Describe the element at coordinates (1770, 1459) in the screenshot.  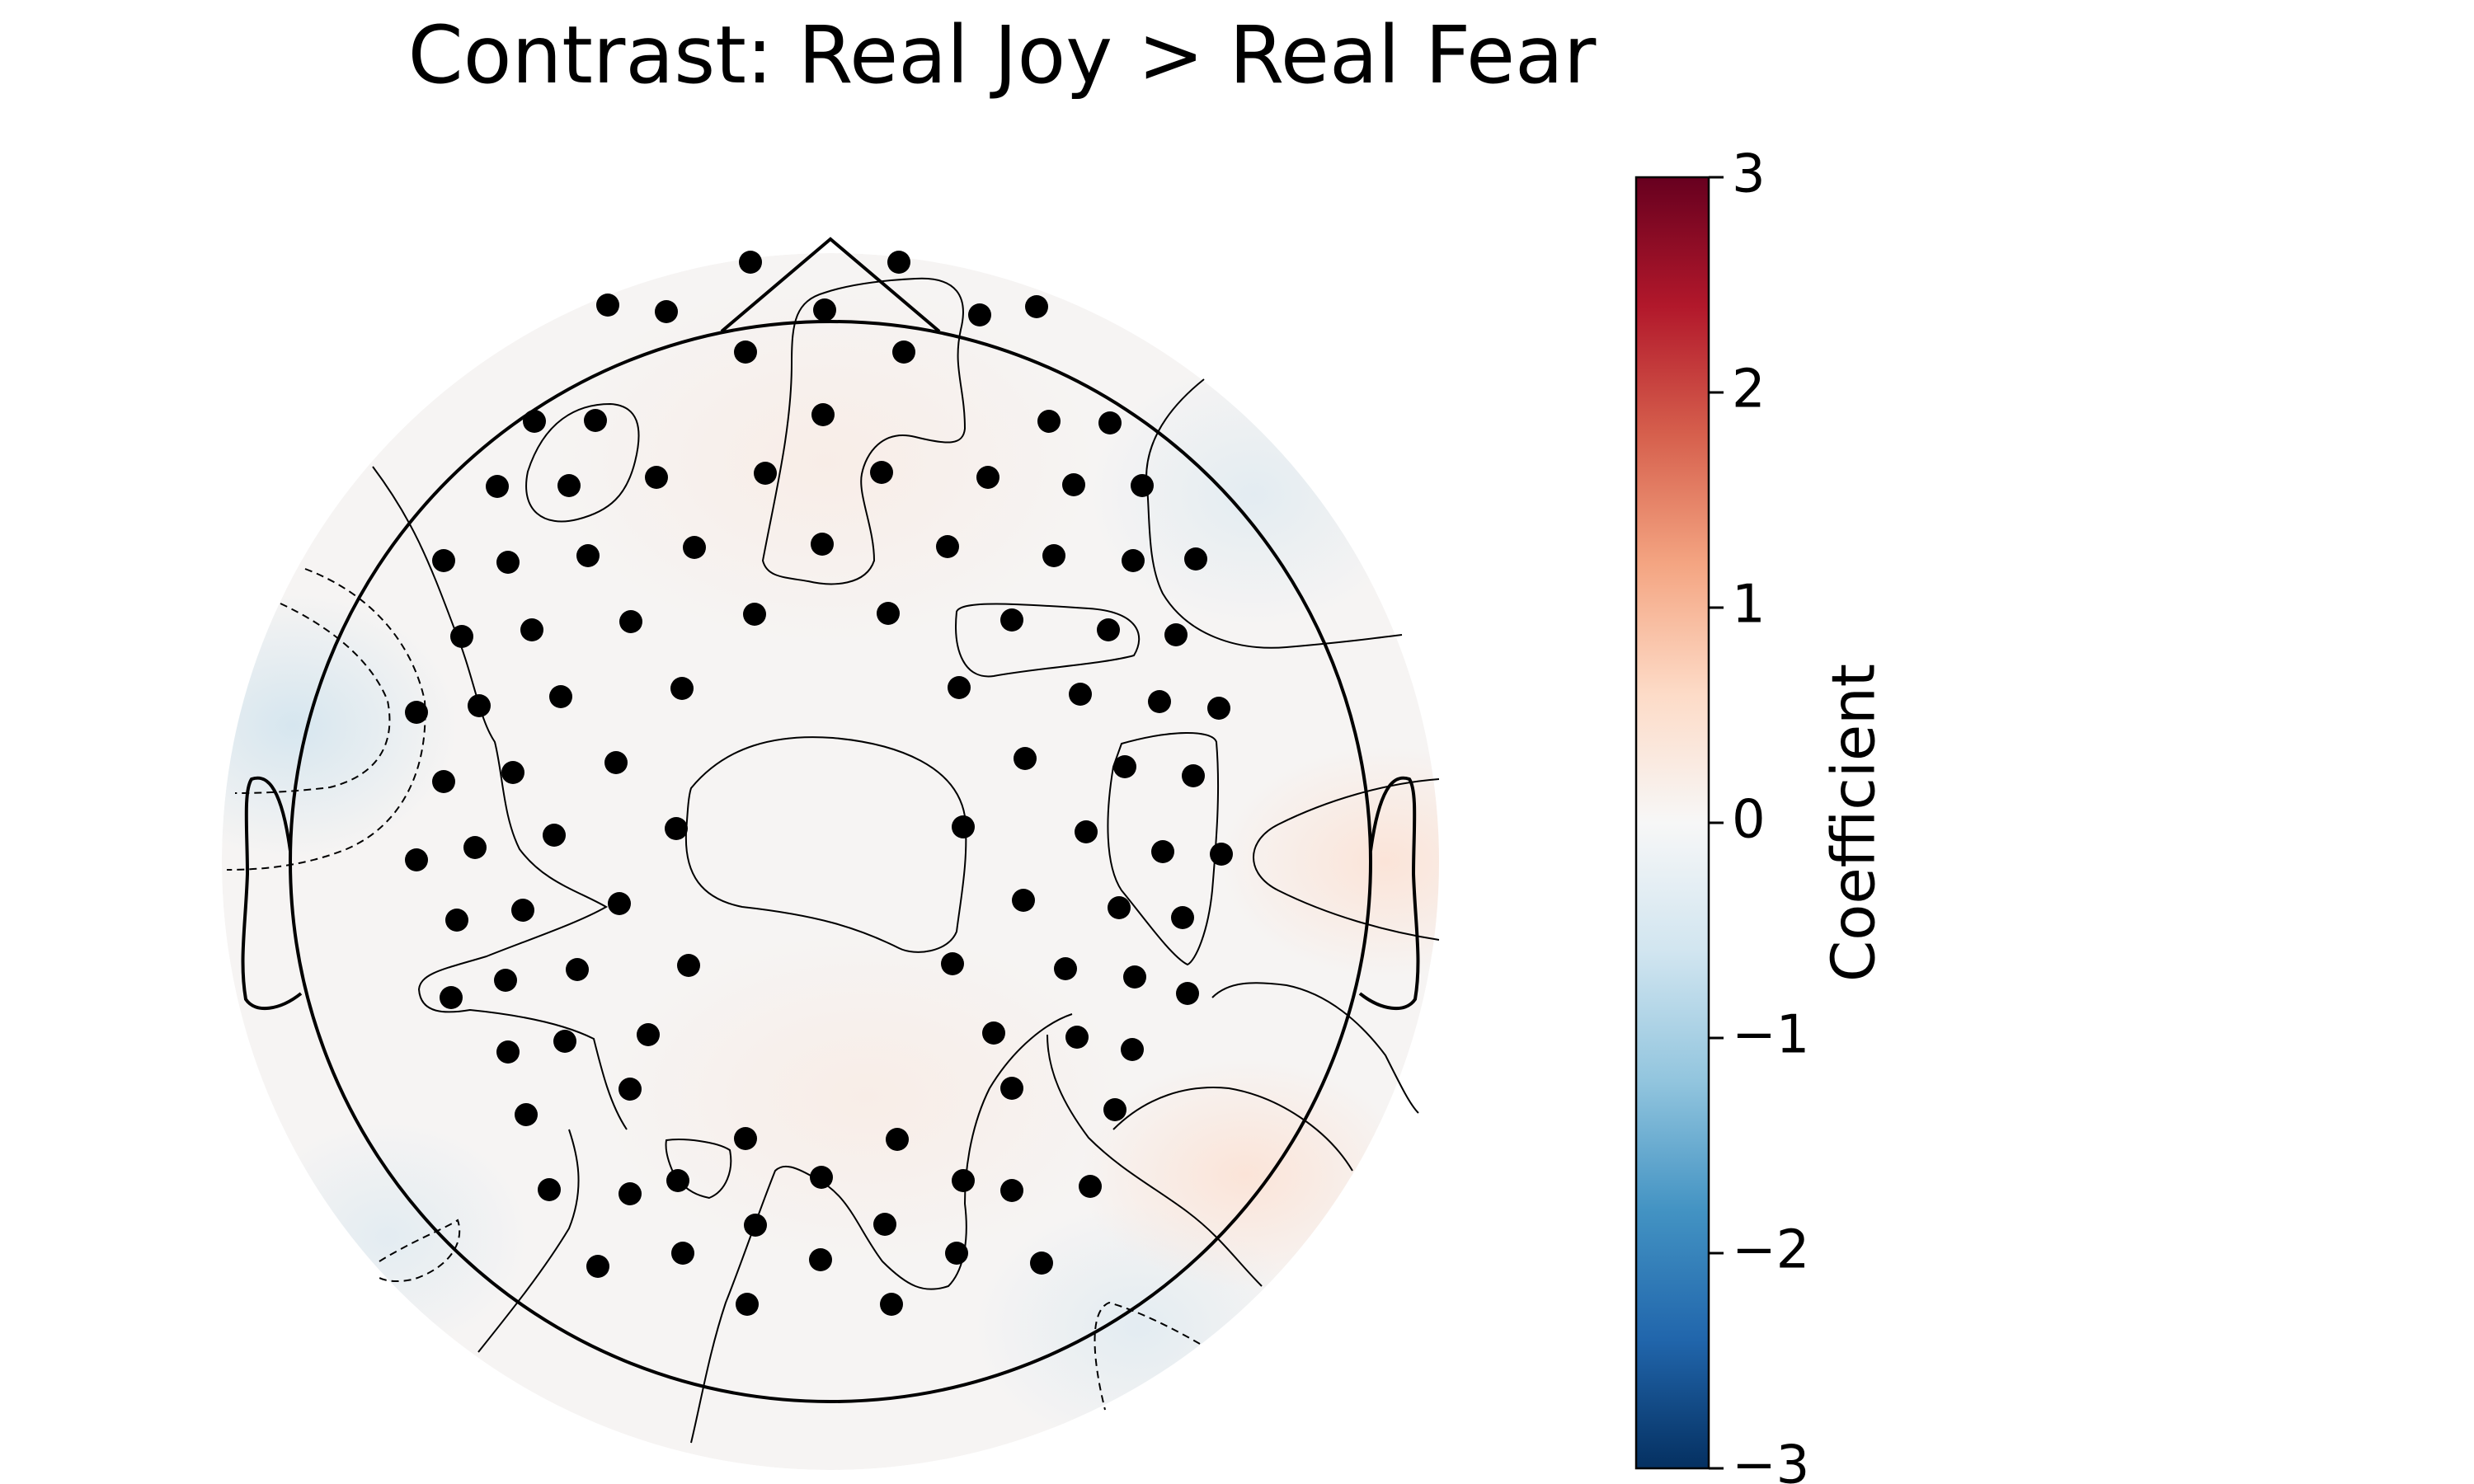
I see `colorbar-tick-label: −3` at that location.